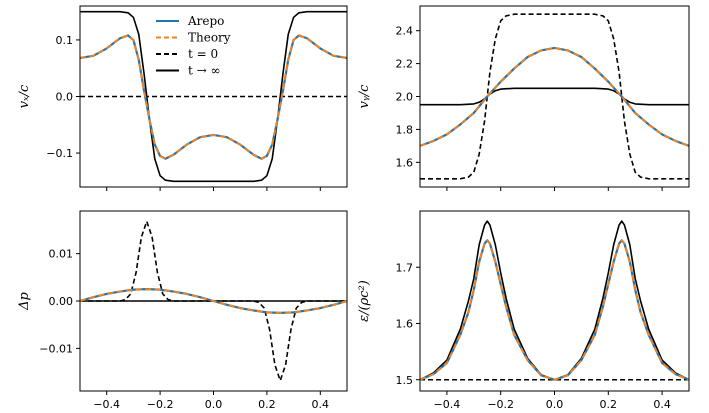  Describe the element at coordinates (56, 348) in the screenshot. I see `y-tick-label: −0.01` at that location.